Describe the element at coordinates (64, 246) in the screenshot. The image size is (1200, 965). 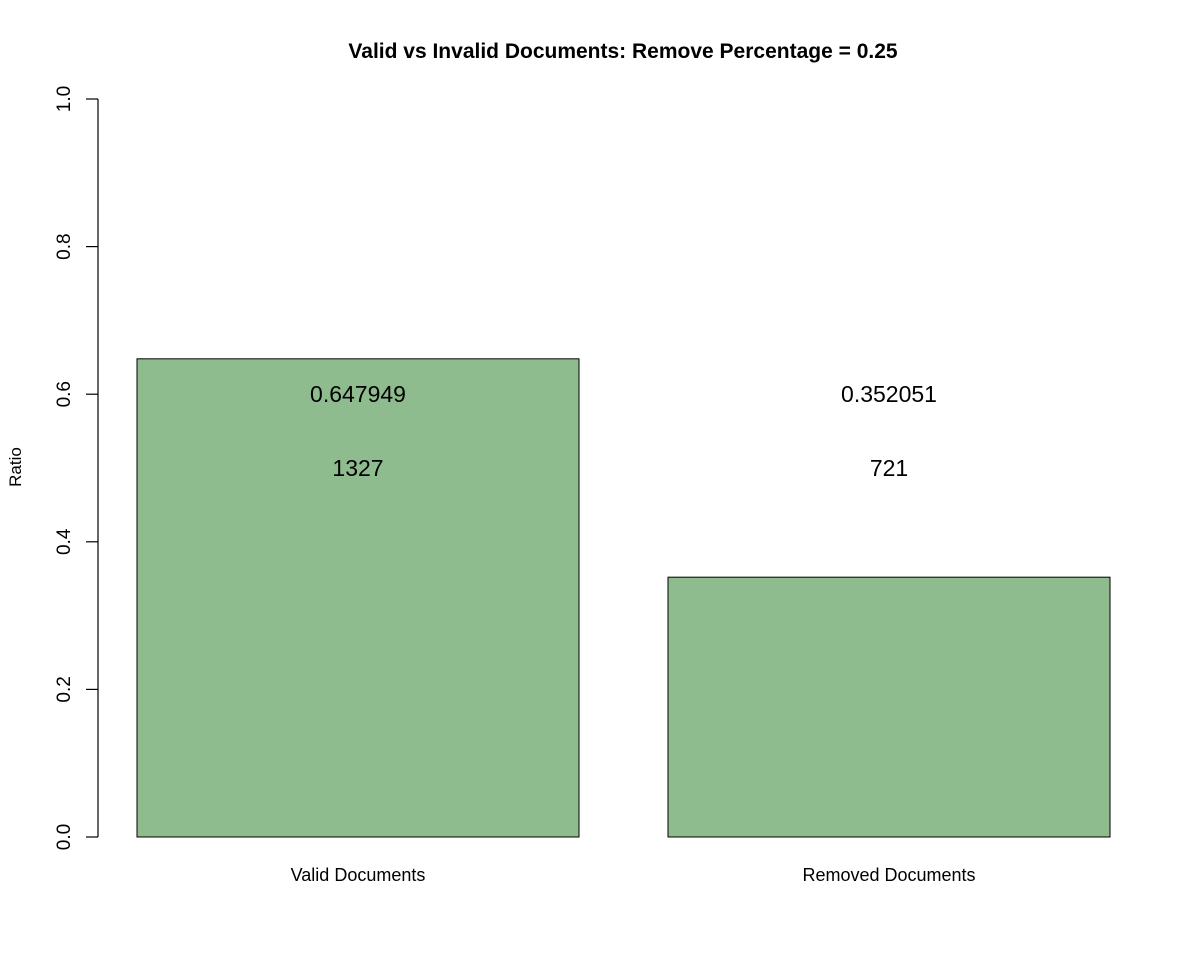
I see `y-tick-label: 0.8` at that location.